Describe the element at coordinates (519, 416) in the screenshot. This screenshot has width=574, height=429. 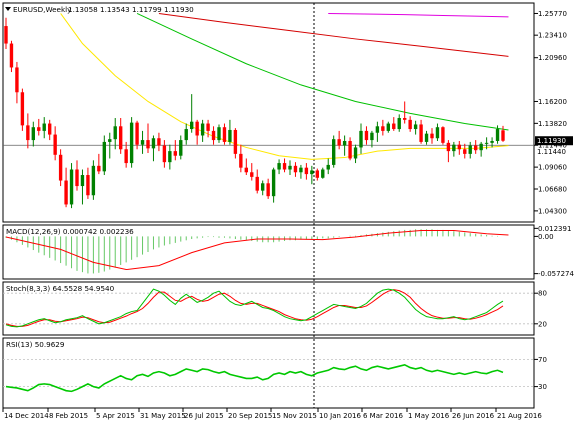
I see `time-tick-label: 21 Aug 2016` at that location.